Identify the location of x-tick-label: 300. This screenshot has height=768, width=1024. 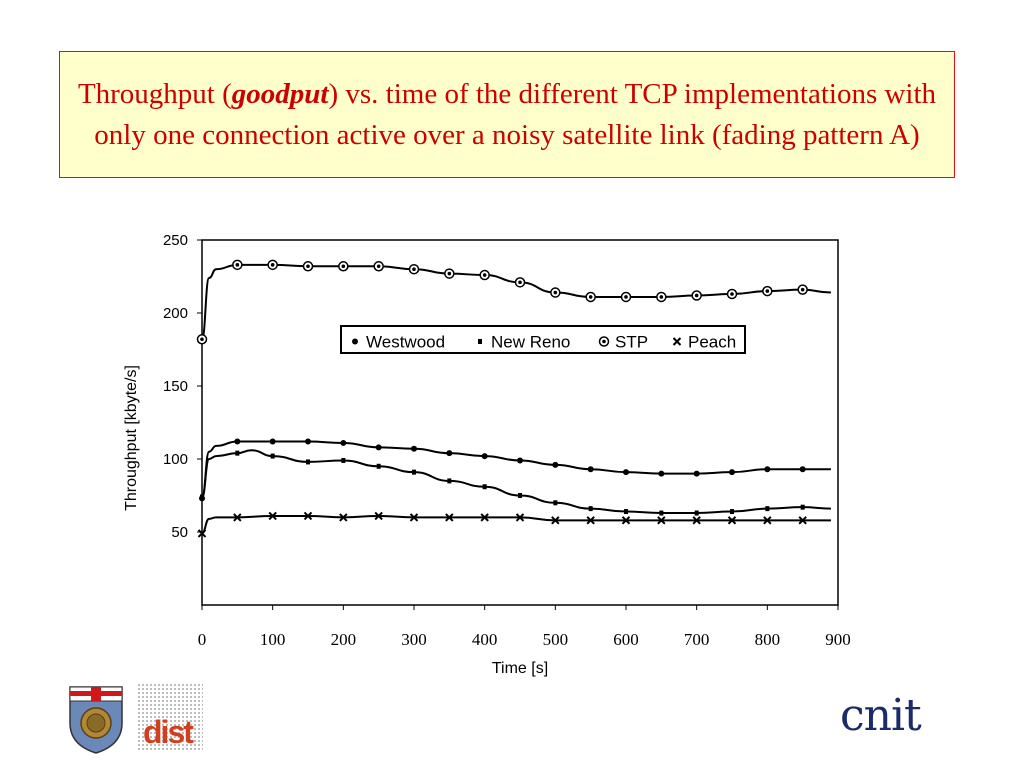
(414, 639).